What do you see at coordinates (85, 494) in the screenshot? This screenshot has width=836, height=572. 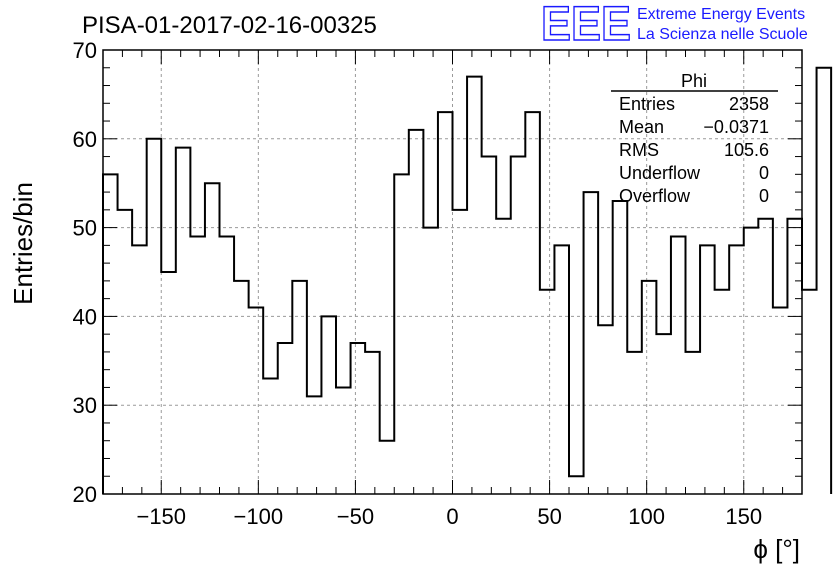 I see `y-tick-label: 20` at bounding box center [85, 494].